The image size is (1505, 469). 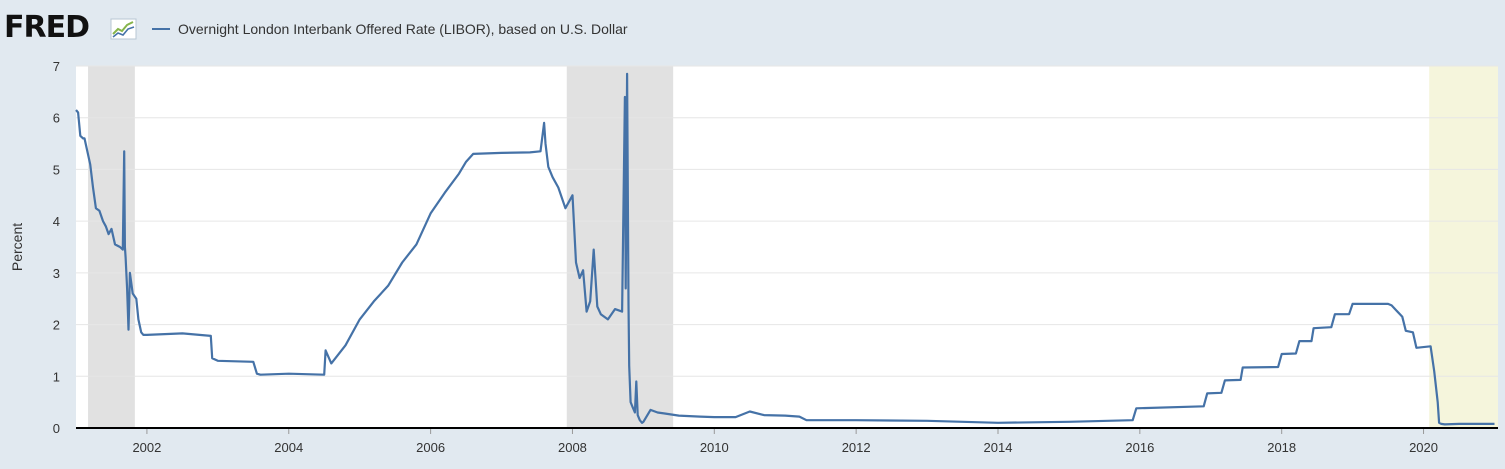 I want to click on y-axis-title: Percent, so click(x=17, y=247).